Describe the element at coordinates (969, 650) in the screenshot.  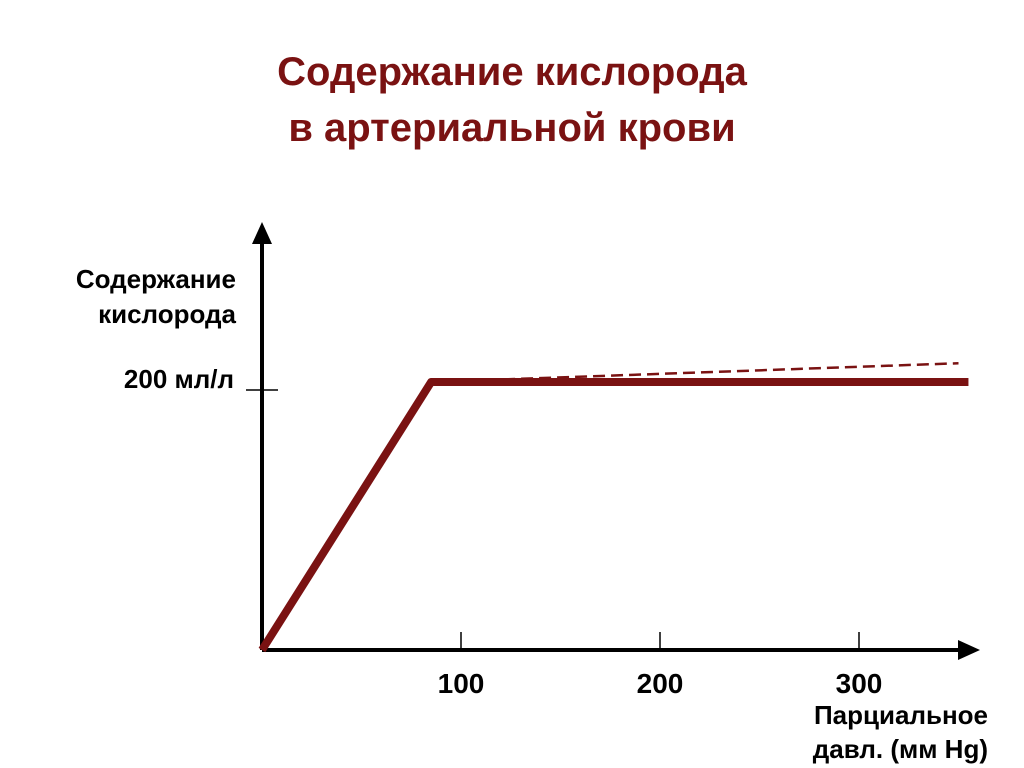
I see `x-axis-arrow` at that location.